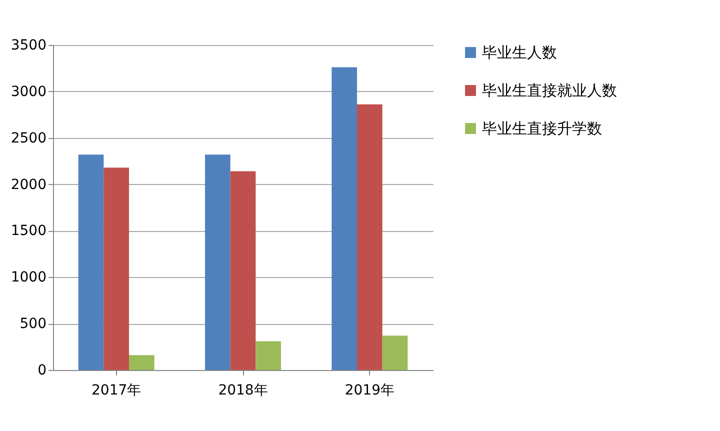 The height and width of the screenshot is (431, 720). What do you see at coordinates (42, 370) in the screenshot?
I see `y-tick-label: 0` at bounding box center [42, 370].